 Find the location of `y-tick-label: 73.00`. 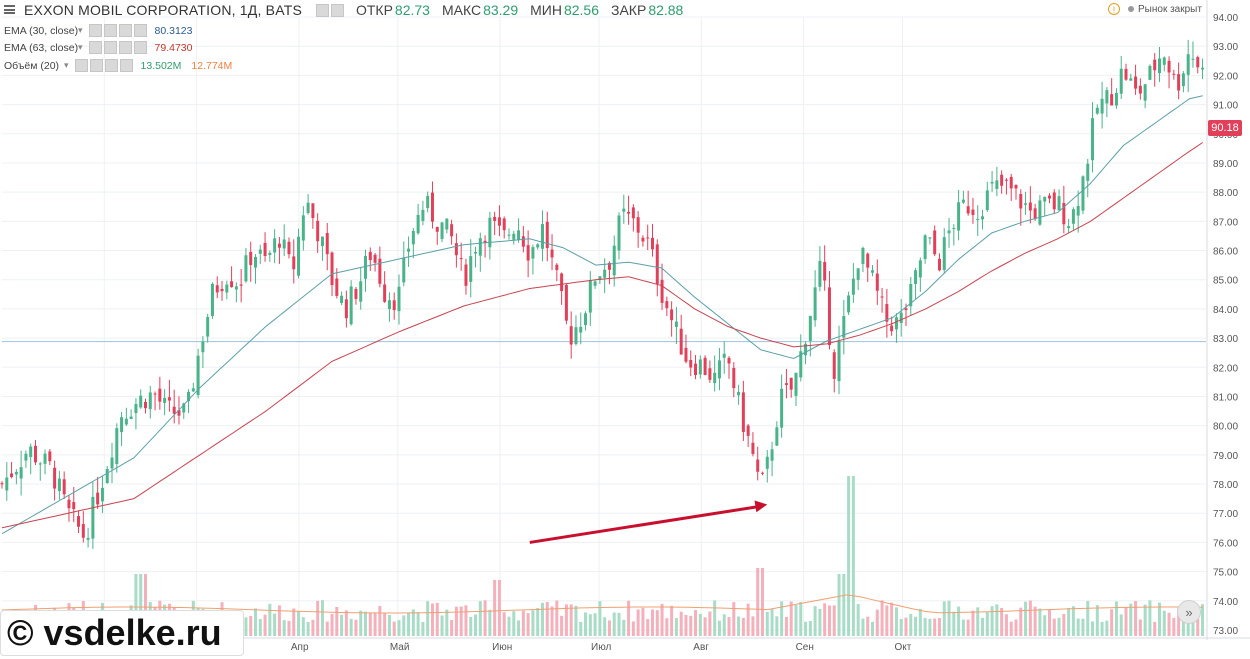

y-tick-label: 73.00 is located at coordinates (1225, 631).